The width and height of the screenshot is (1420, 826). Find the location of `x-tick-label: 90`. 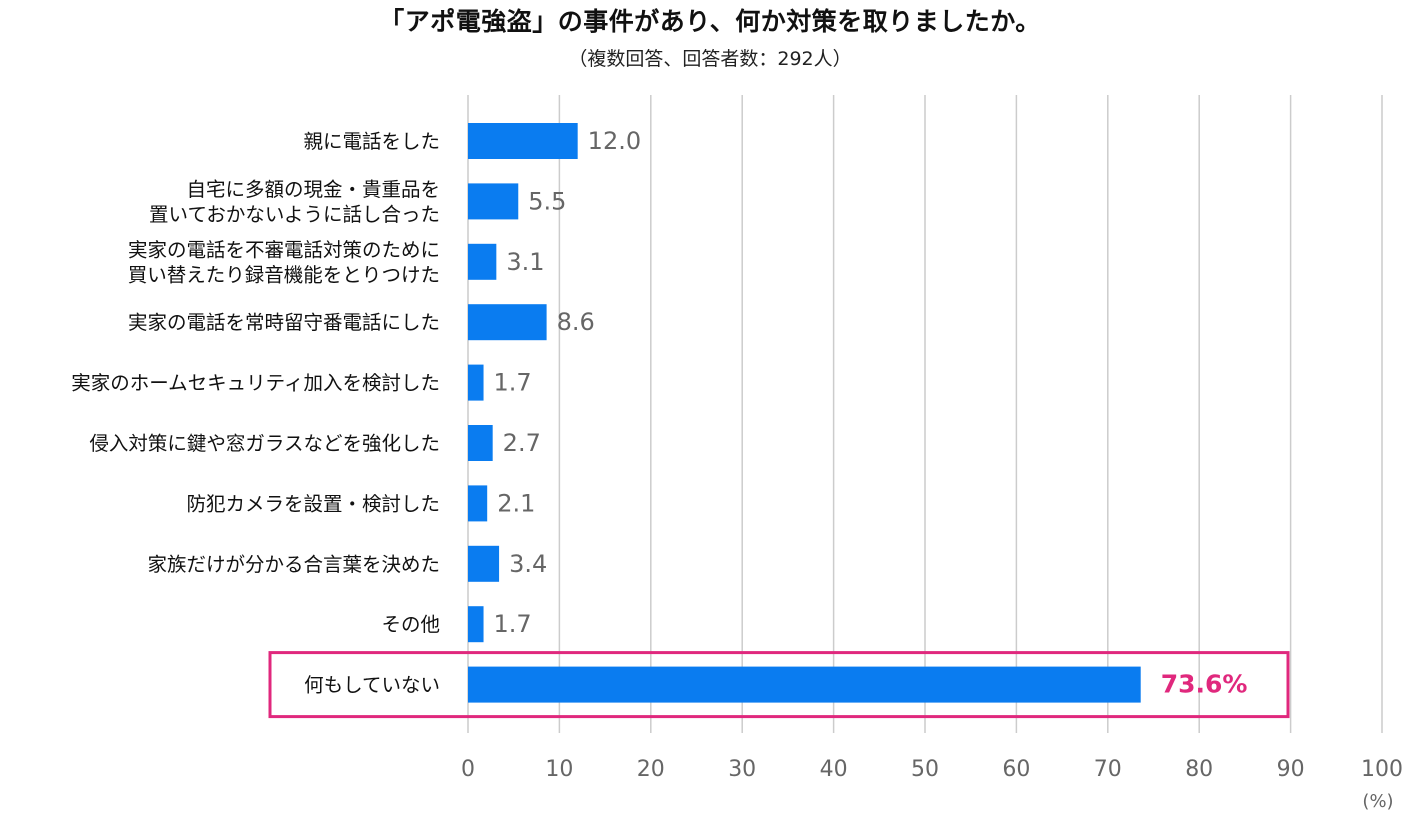

x-tick-label: 90 is located at coordinates (1291, 769).